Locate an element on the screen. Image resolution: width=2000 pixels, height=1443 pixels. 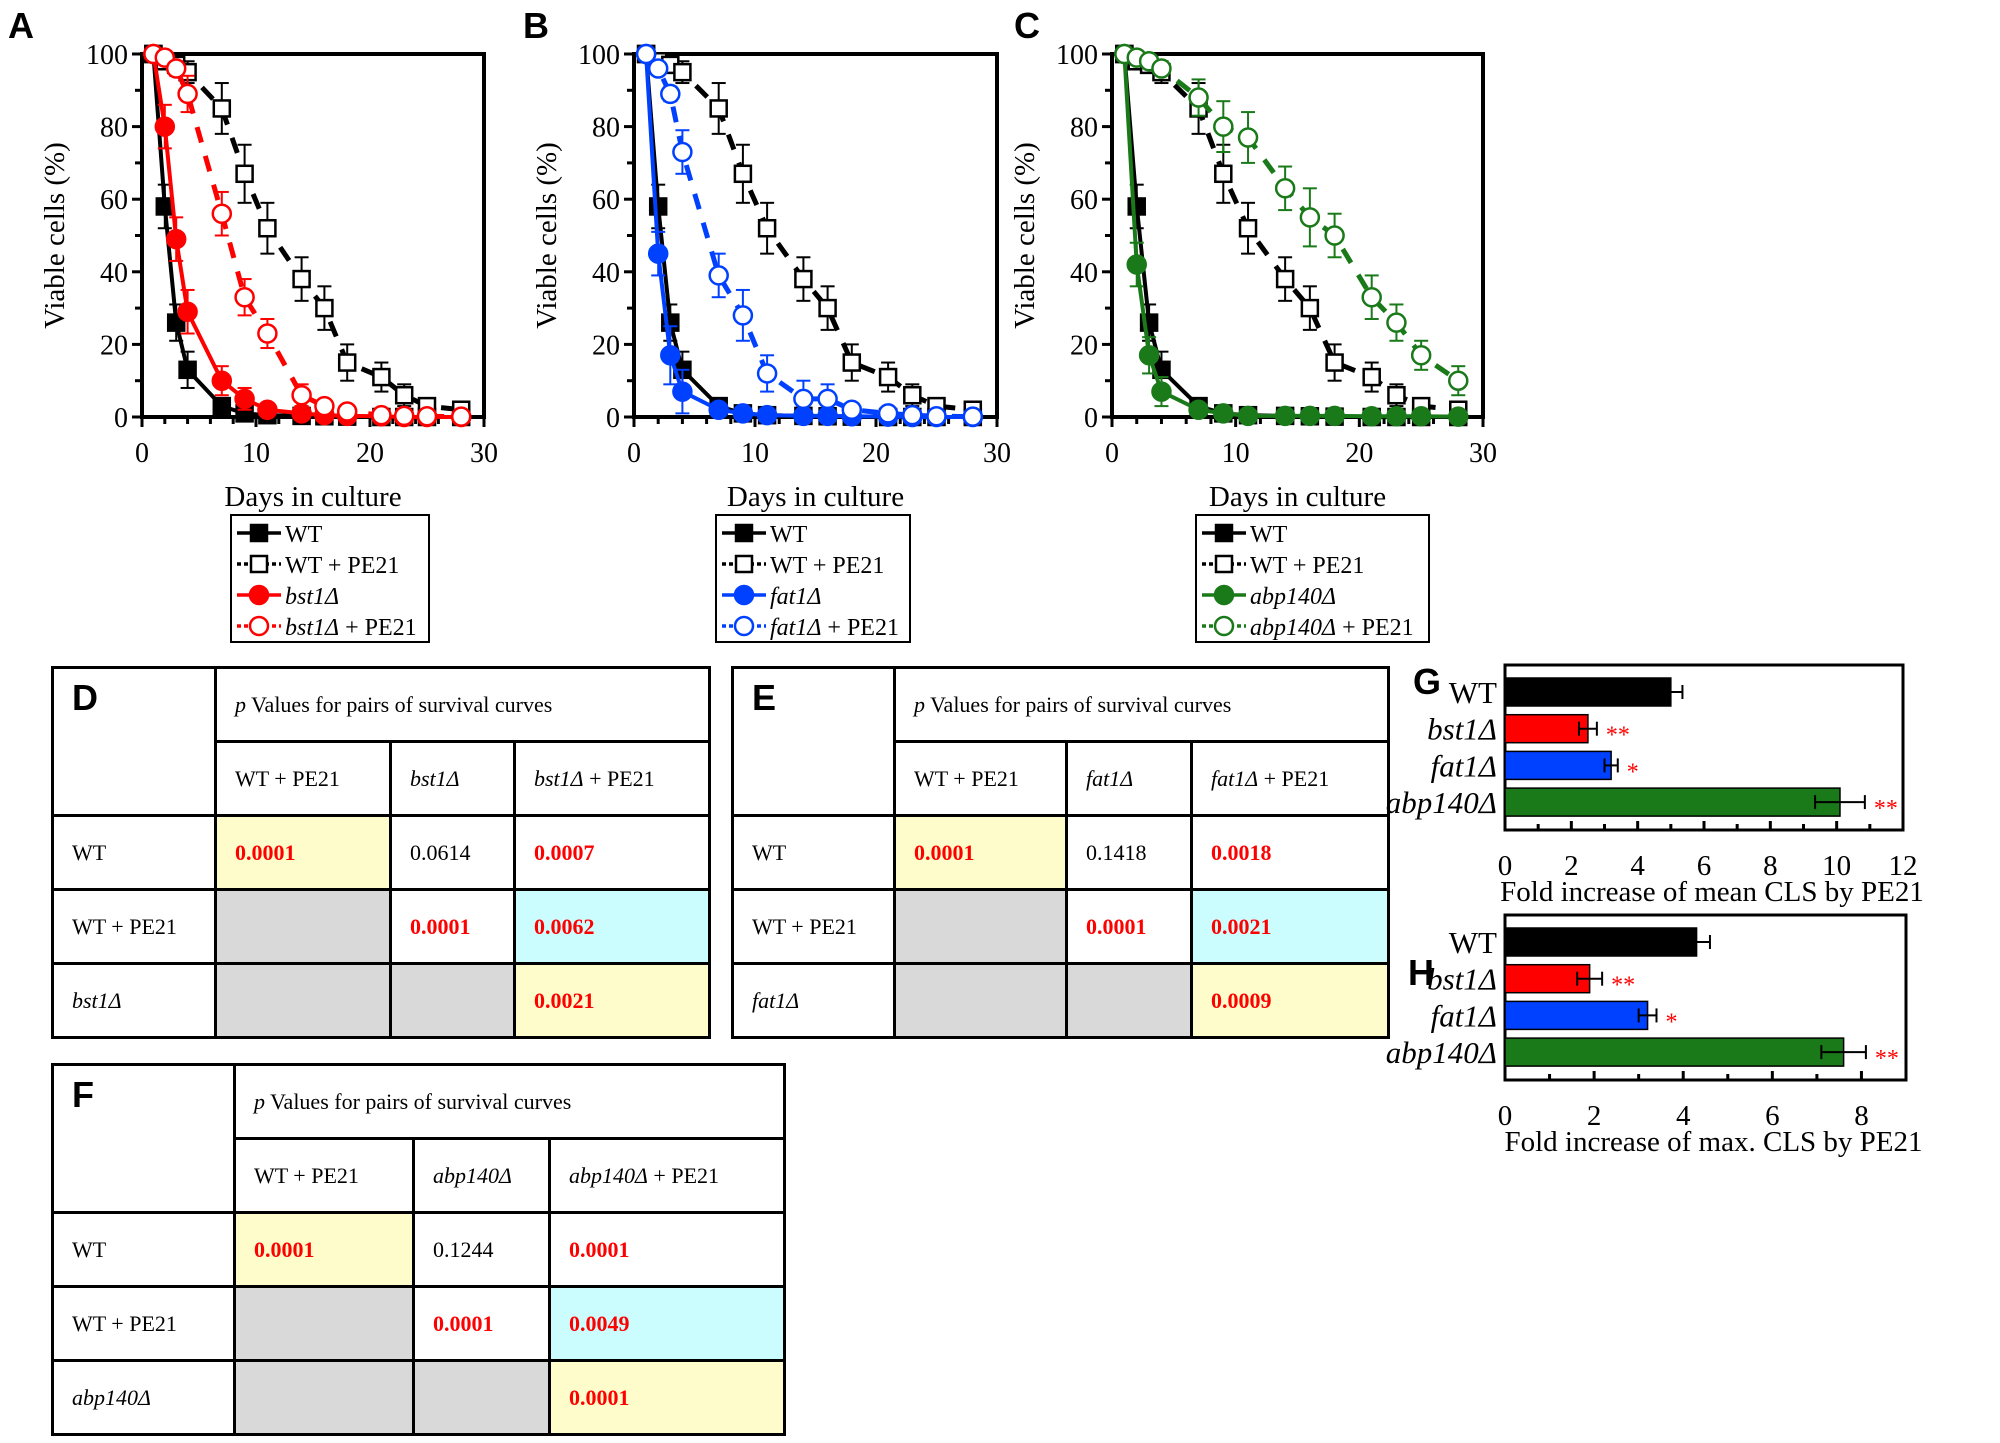
significance-mark: ** is located at coordinates (1887, 1059).